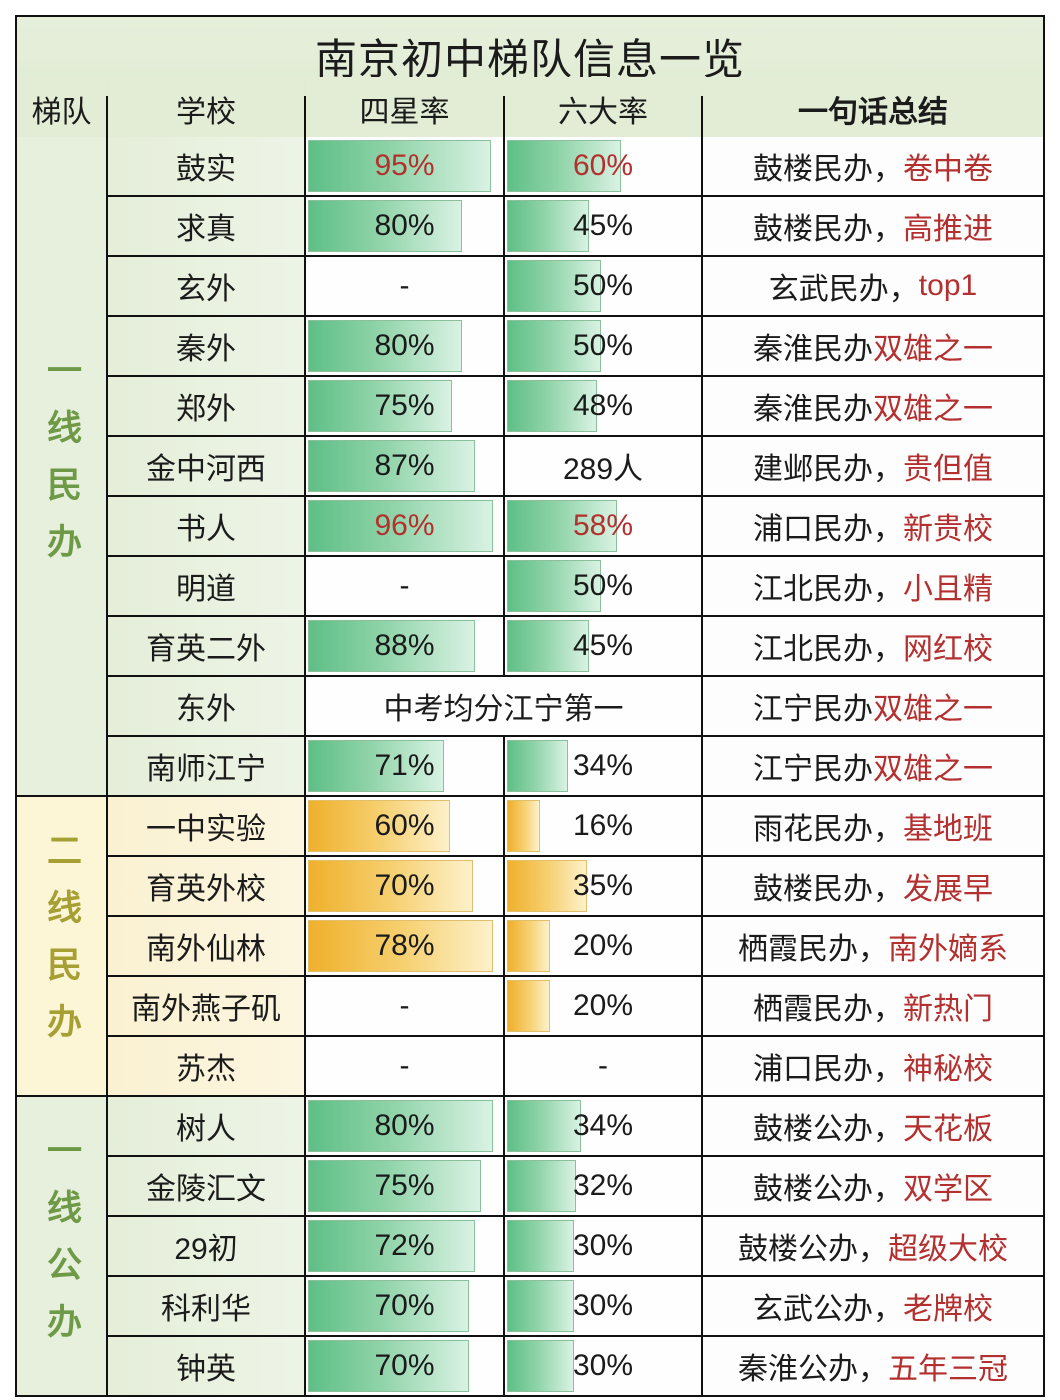  What do you see at coordinates (828, 649) in the screenshot?
I see `summary-district: 江北民办，` at bounding box center [828, 649].